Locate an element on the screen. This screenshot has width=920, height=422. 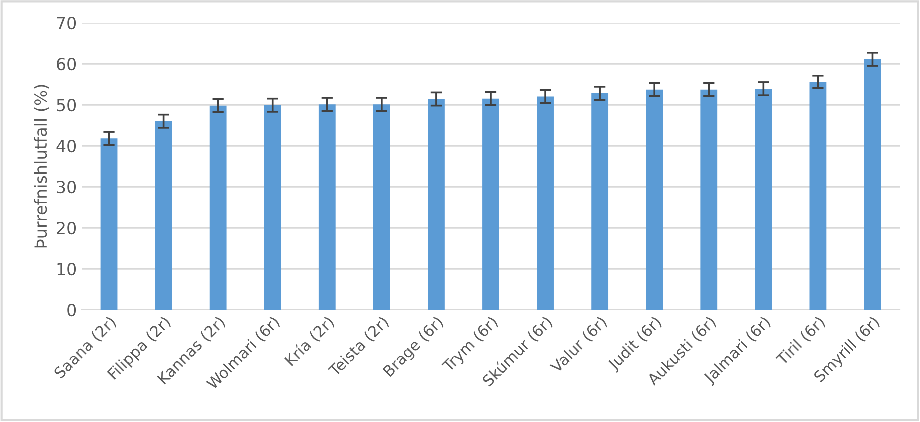
y-tick-label: 50 is located at coordinates (66, 105).